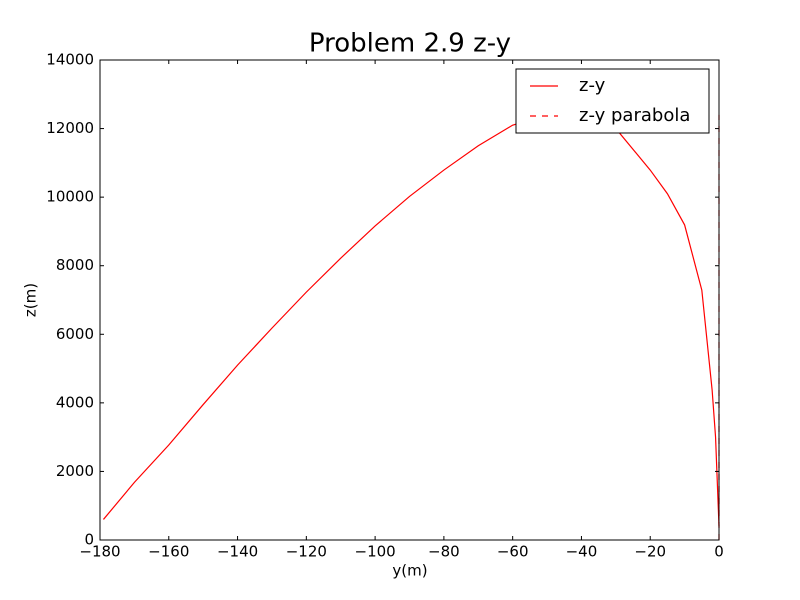 The width and height of the screenshot is (800, 600). I want to click on x-tick-label: −40, so click(582, 552).